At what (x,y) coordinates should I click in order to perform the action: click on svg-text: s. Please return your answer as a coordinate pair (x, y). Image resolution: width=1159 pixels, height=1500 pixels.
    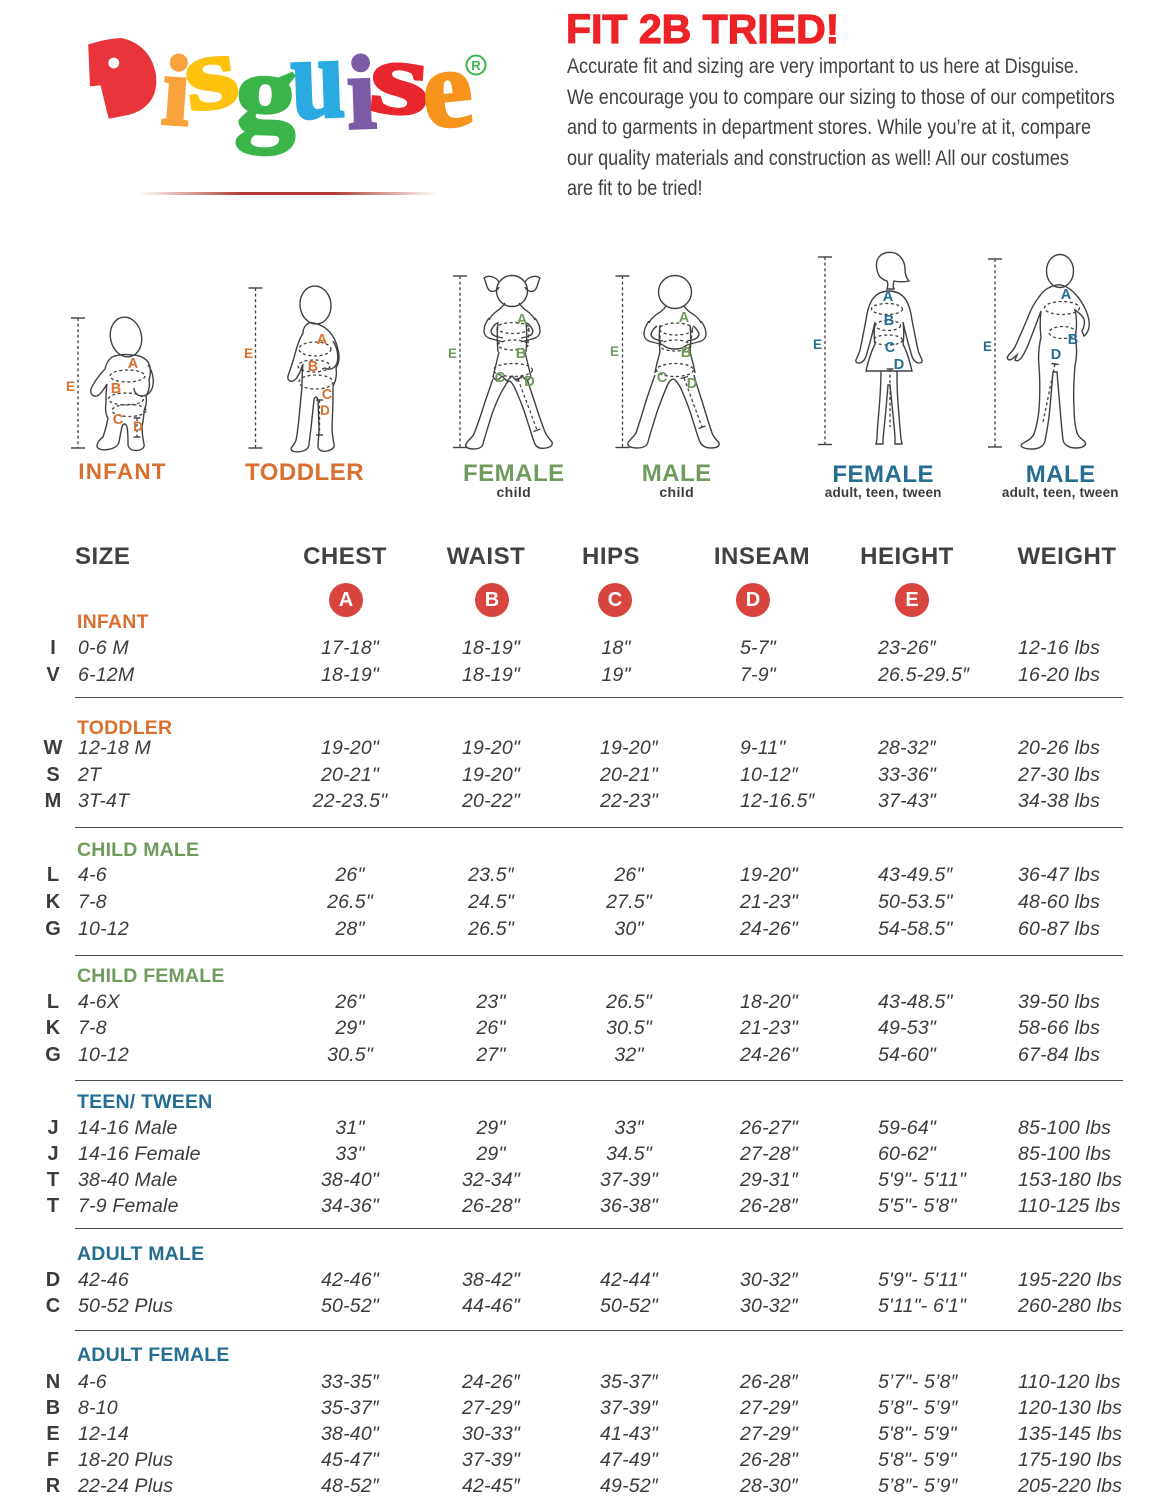
    Looking at the image, I should click on (400, 78).